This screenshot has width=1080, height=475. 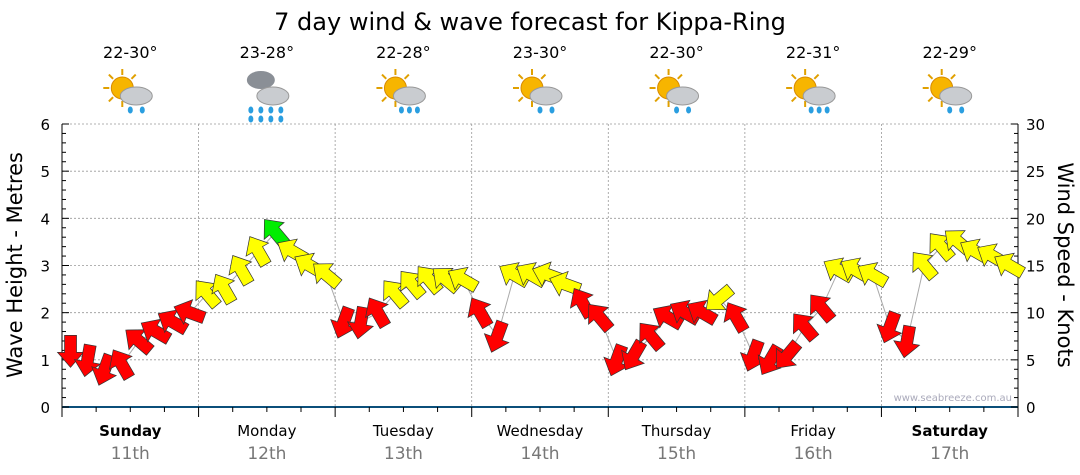 I want to click on dark-cloud-icon, so click(x=260, y=80).